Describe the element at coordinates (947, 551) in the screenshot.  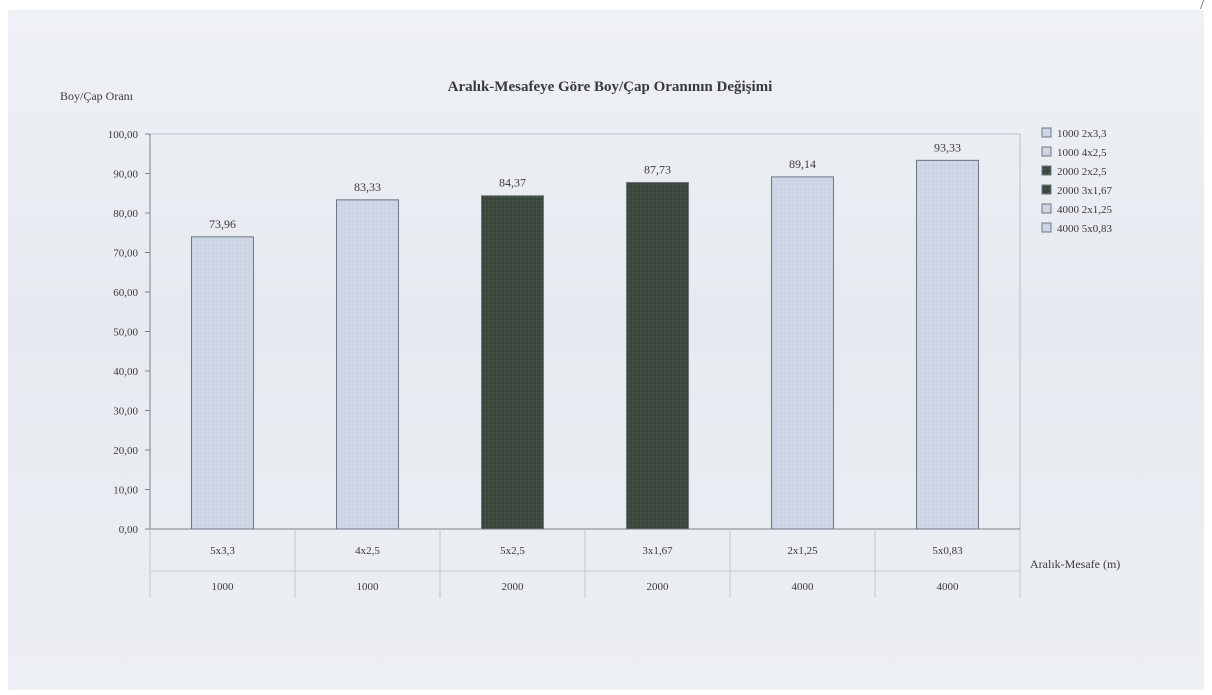
I see `x-tick-label: 5x0,83` at that location.